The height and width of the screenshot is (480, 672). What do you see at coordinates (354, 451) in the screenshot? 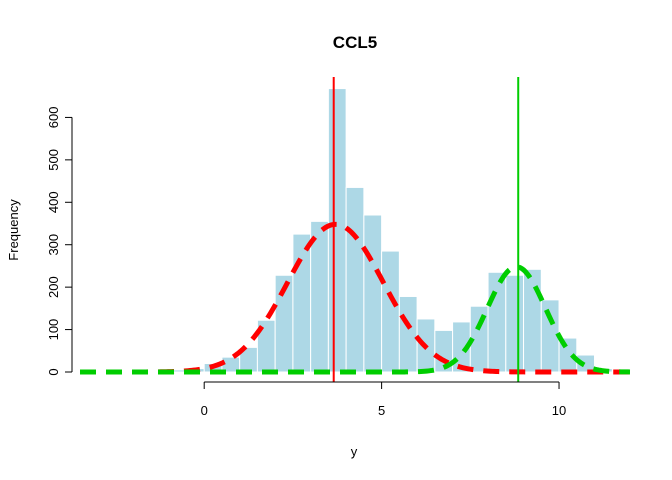
I see `x-axis-title: y` at bounding box center [354, 451].